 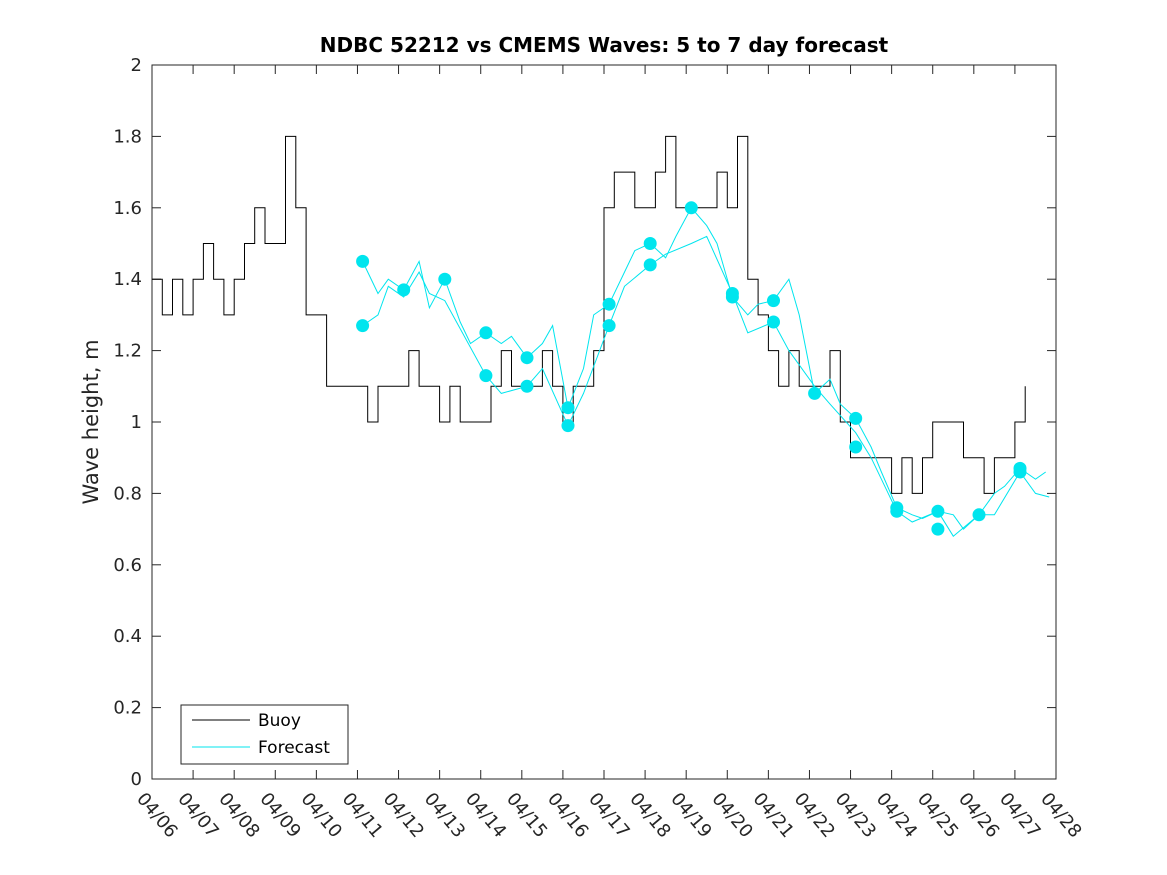 What do you see at coordinates (294, 748) in the screenshot?
I see `legend-forecast-label: Forecast` at bounding box center [294, 748].